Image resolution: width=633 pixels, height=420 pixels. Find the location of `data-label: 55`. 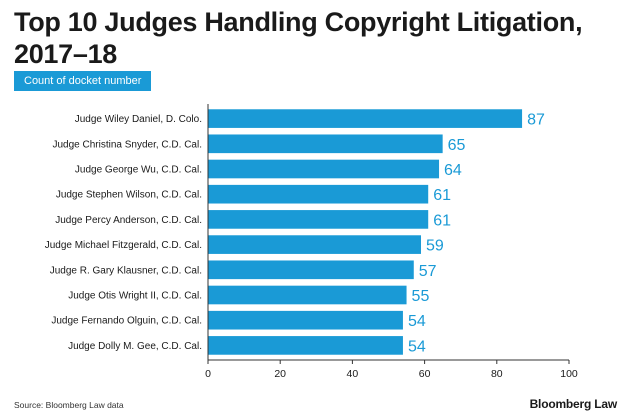

data-label: 55 is located at coordinates (421, 296).